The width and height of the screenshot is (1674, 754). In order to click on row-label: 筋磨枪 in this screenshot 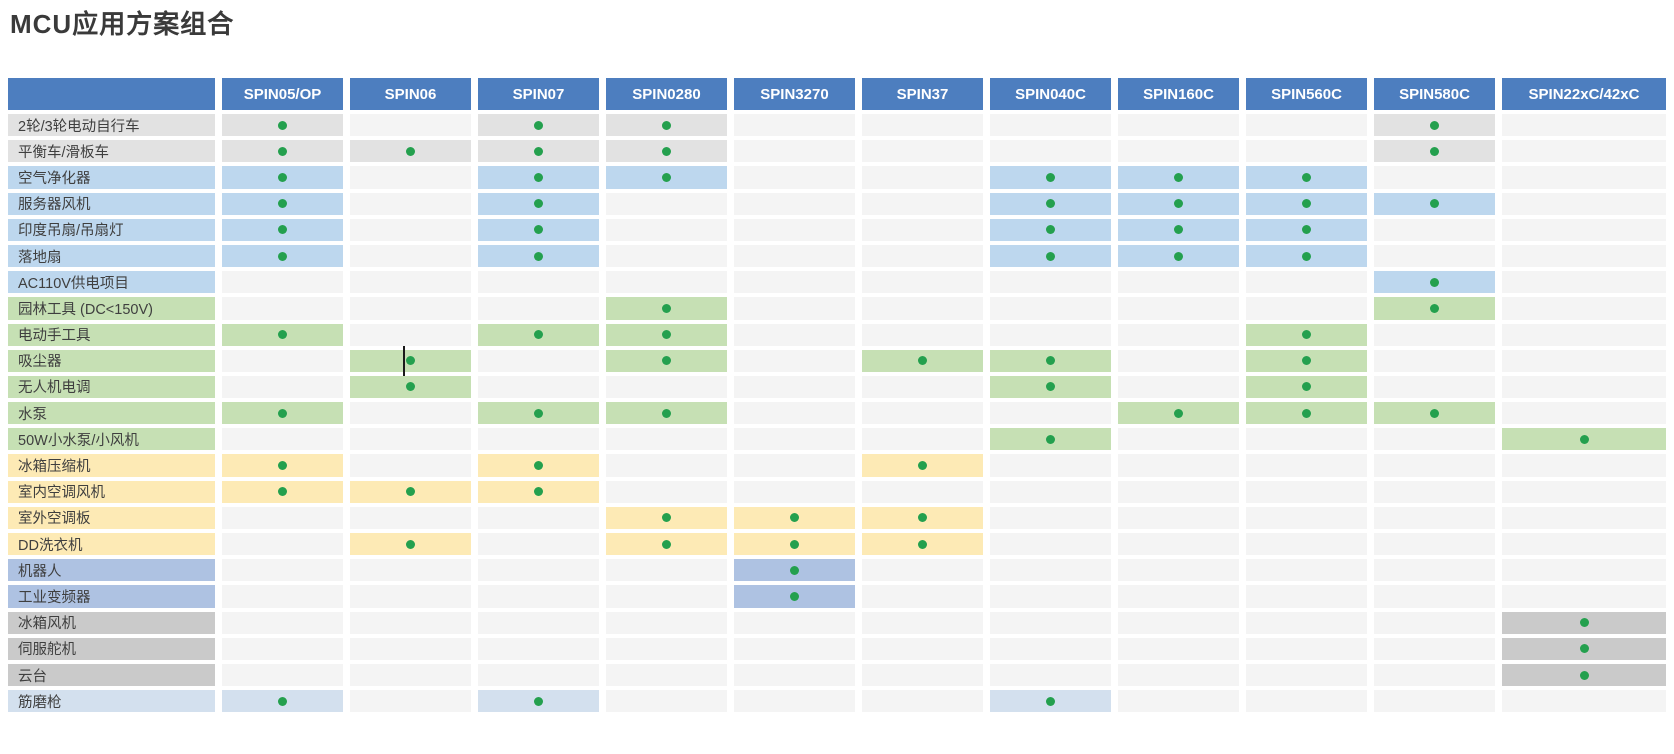, I will do `click(111, 701)`.